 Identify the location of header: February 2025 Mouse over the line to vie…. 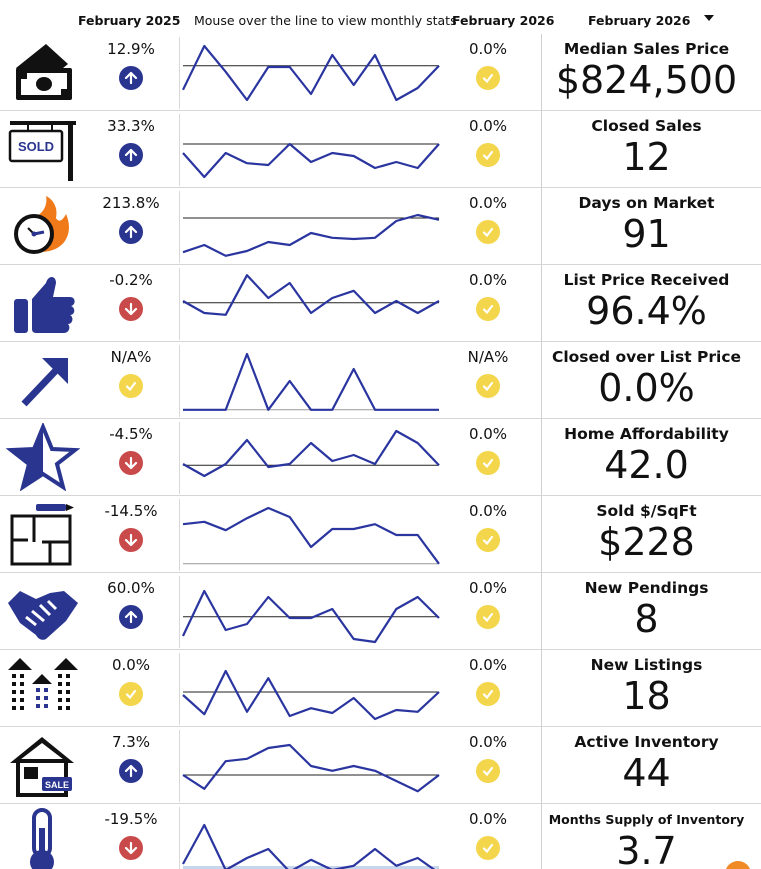
(380, 17).